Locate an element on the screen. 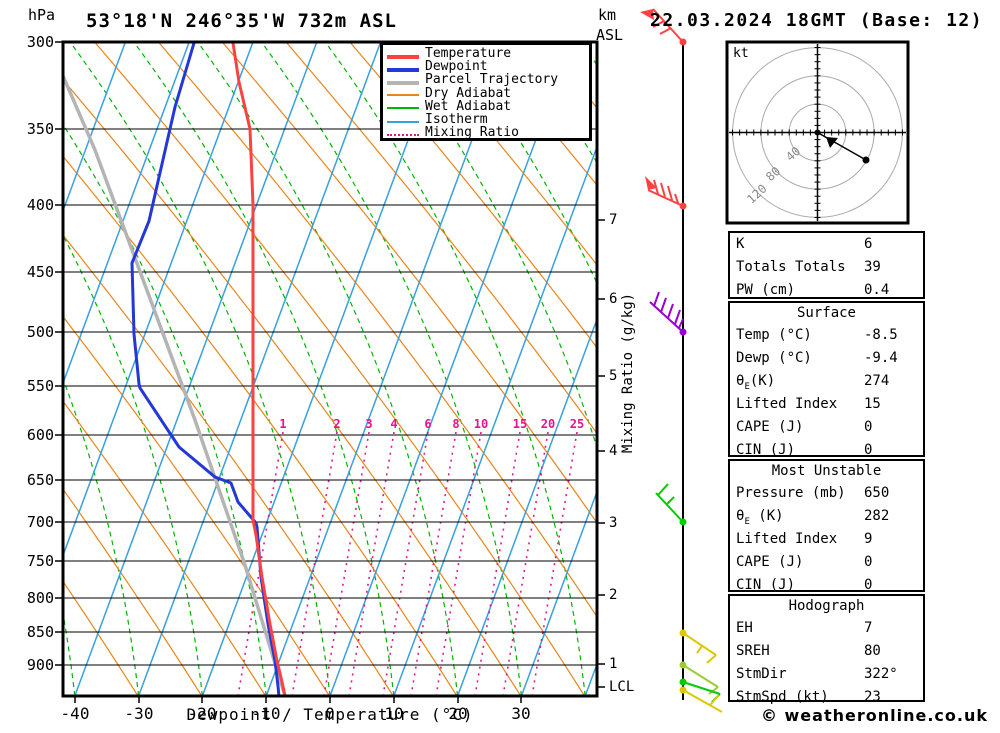 The width and height of the screenshot is (1000, 733). pressure-tick-label: 500 is located at coordinates (40, 332).